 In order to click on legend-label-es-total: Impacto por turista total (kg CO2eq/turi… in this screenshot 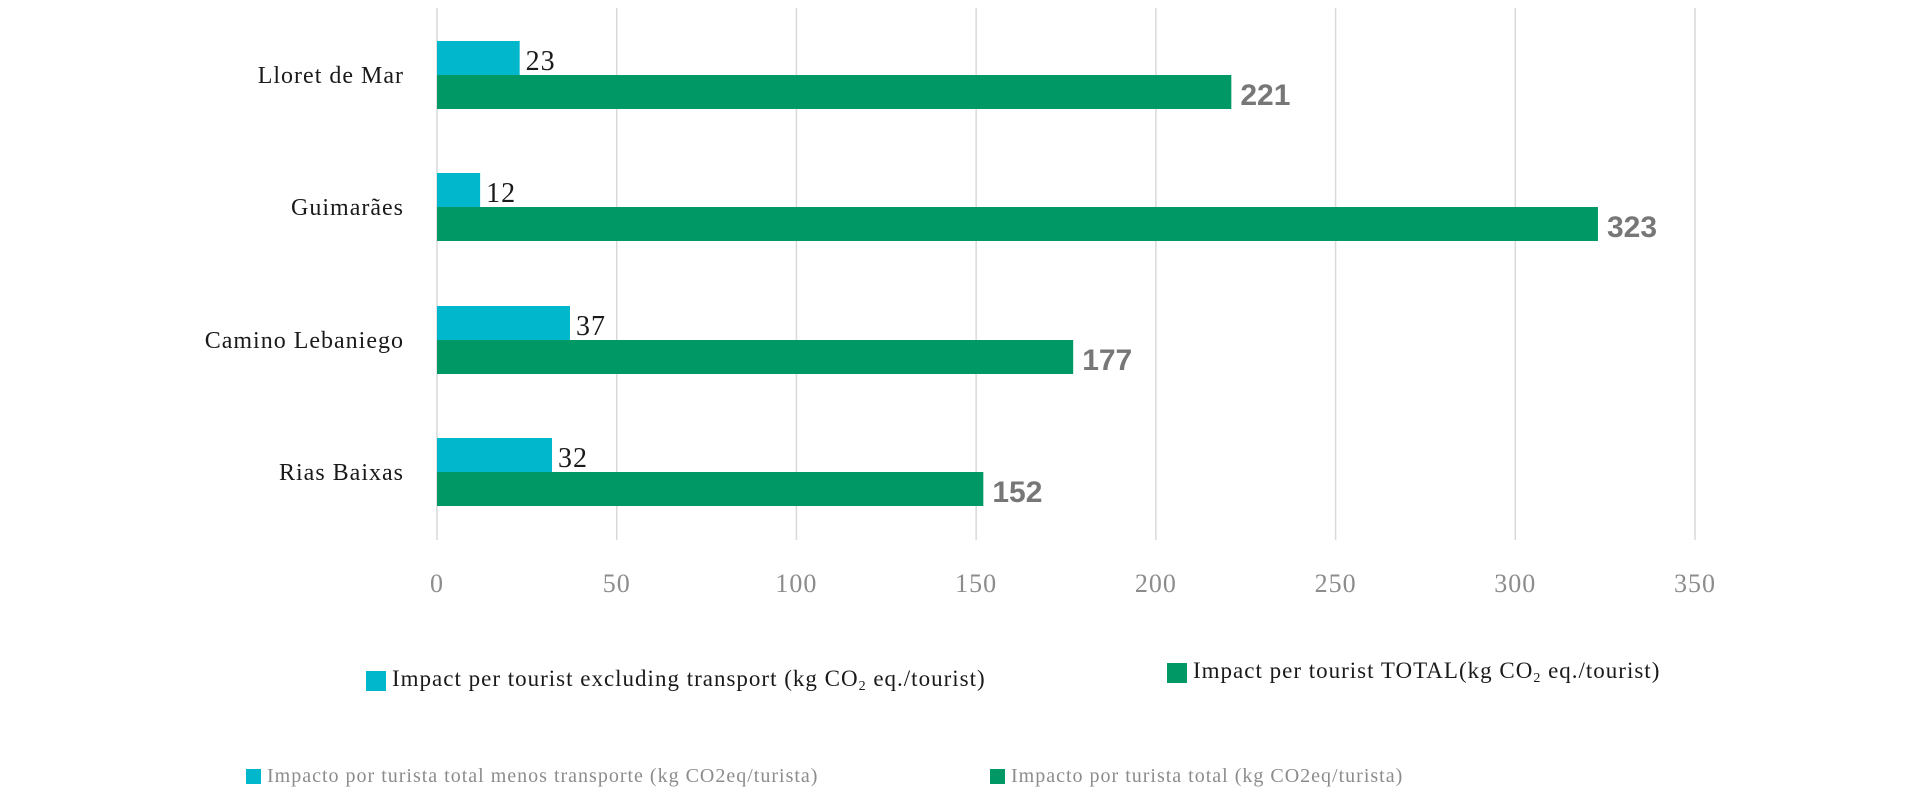, I will do `click(1207, 776)`.